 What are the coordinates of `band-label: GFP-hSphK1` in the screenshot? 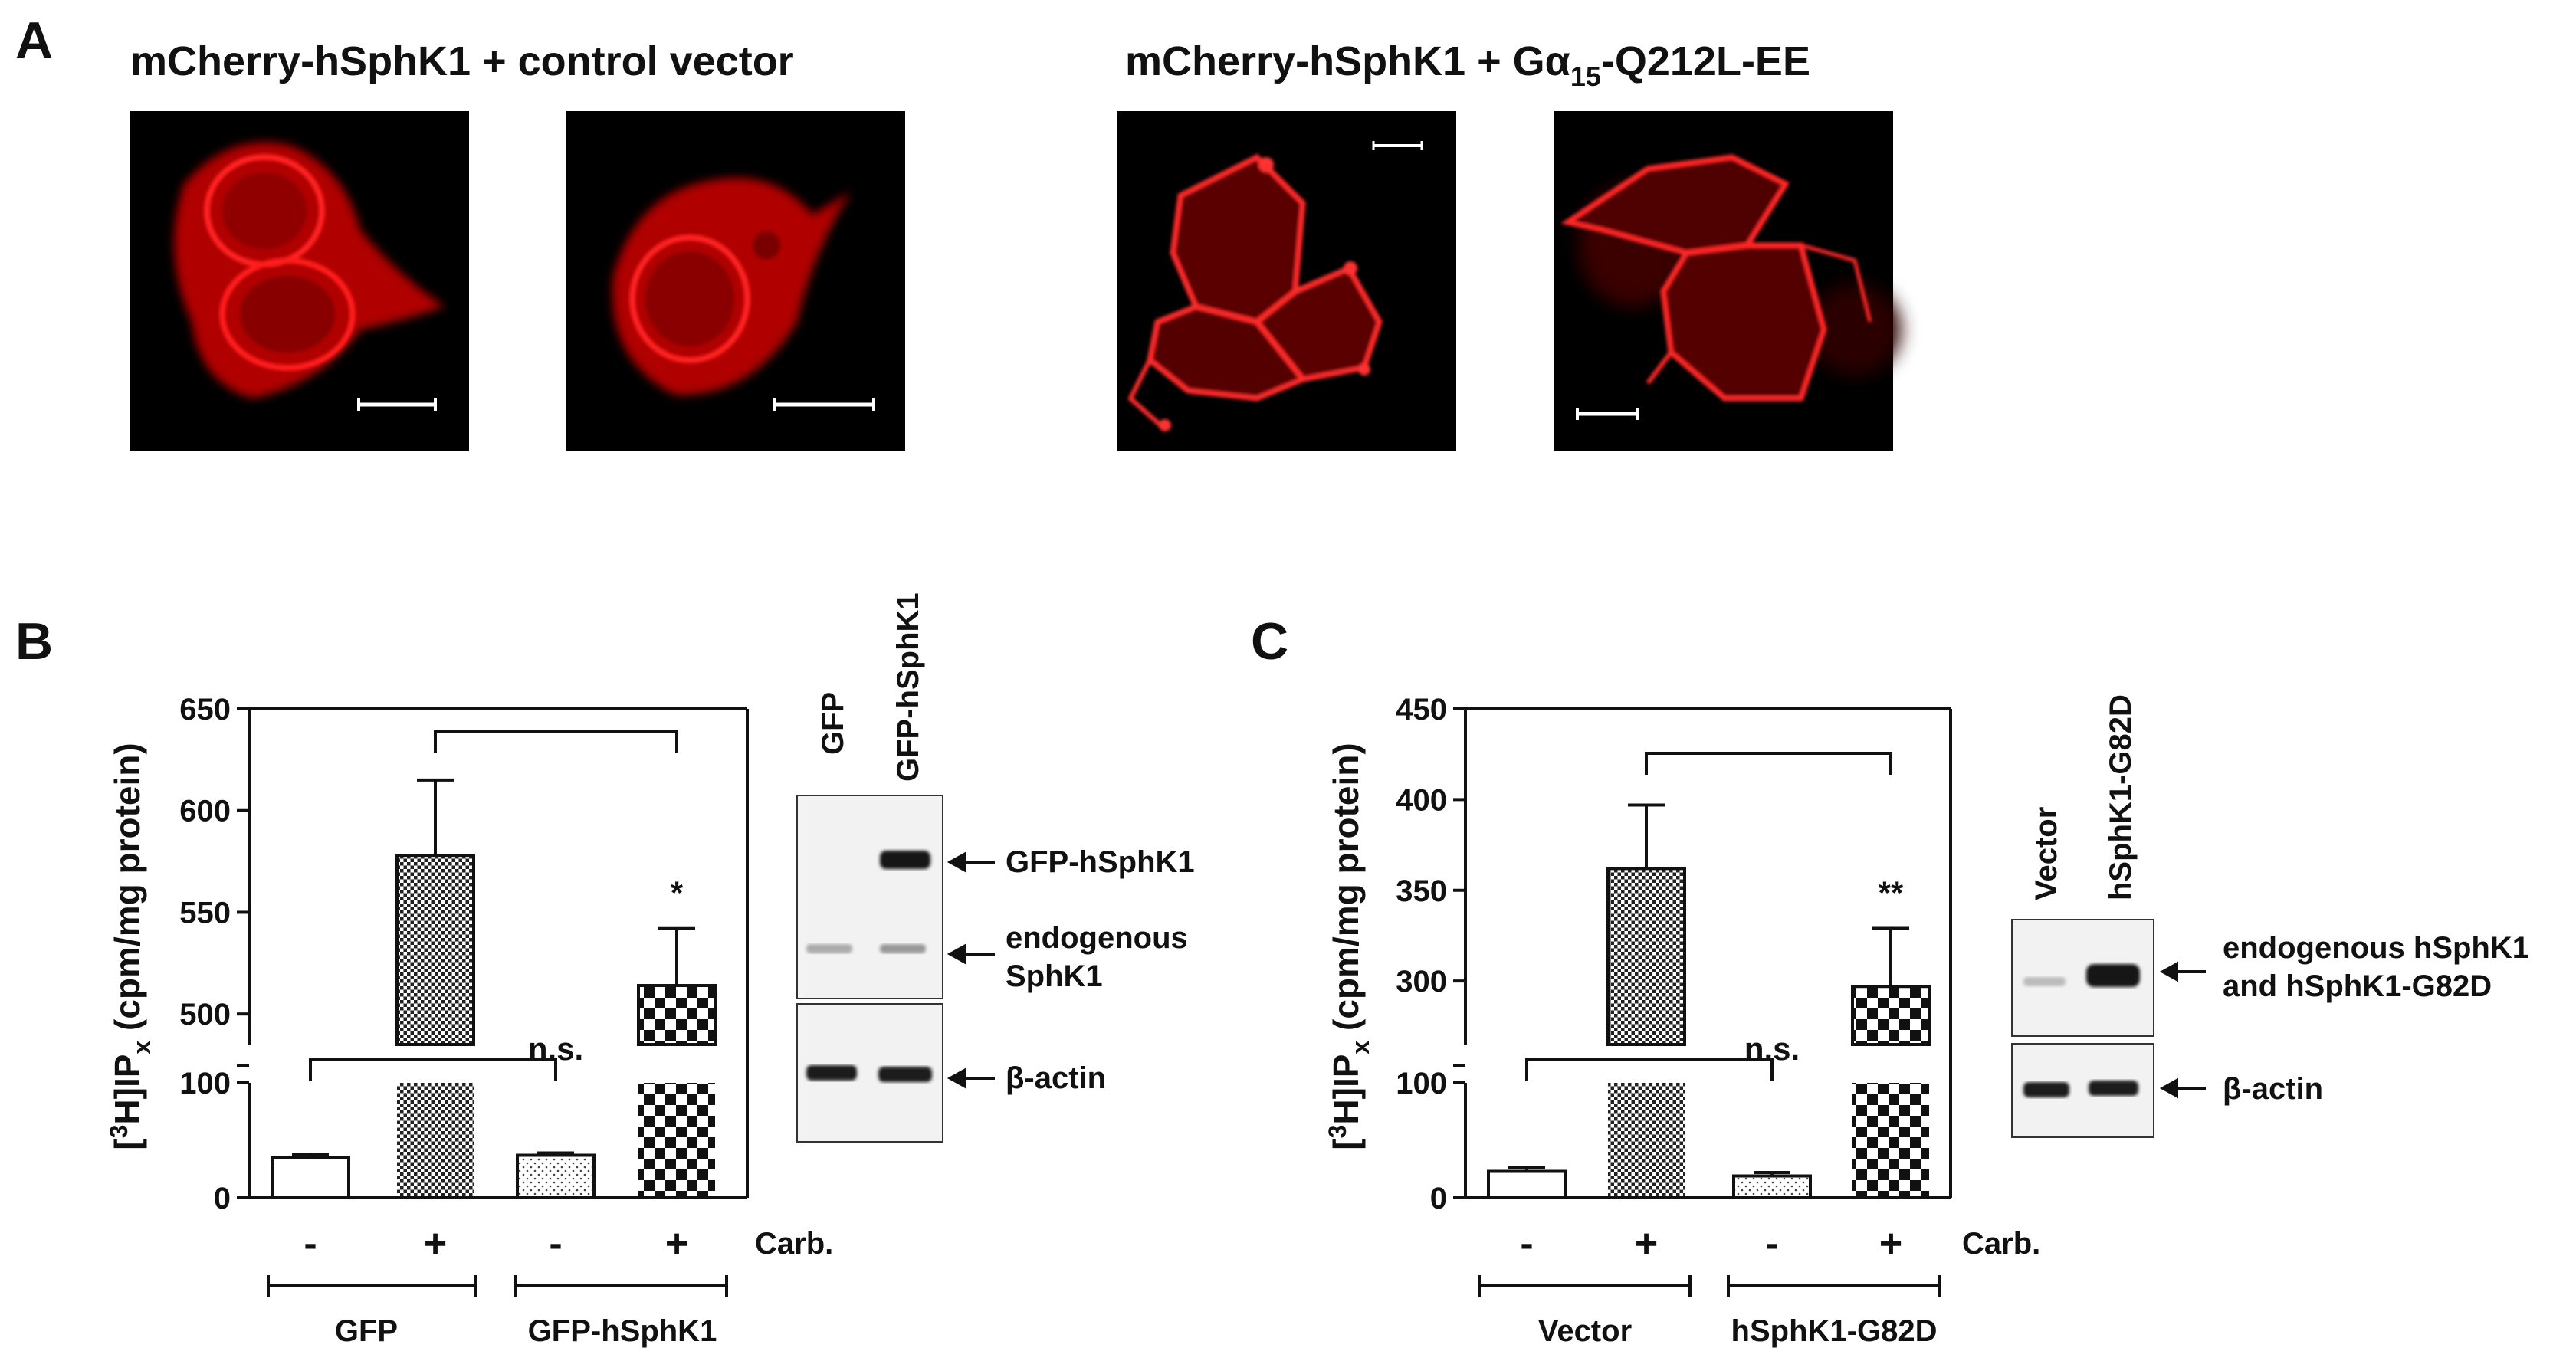 It's located at (1100, 862).